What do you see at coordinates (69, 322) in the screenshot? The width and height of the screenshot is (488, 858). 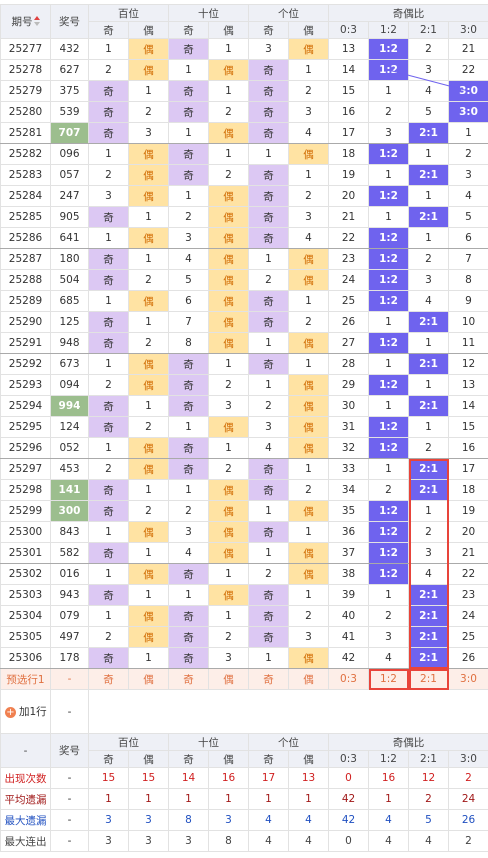 I see `number: 125` at bounding box center [69, 322].